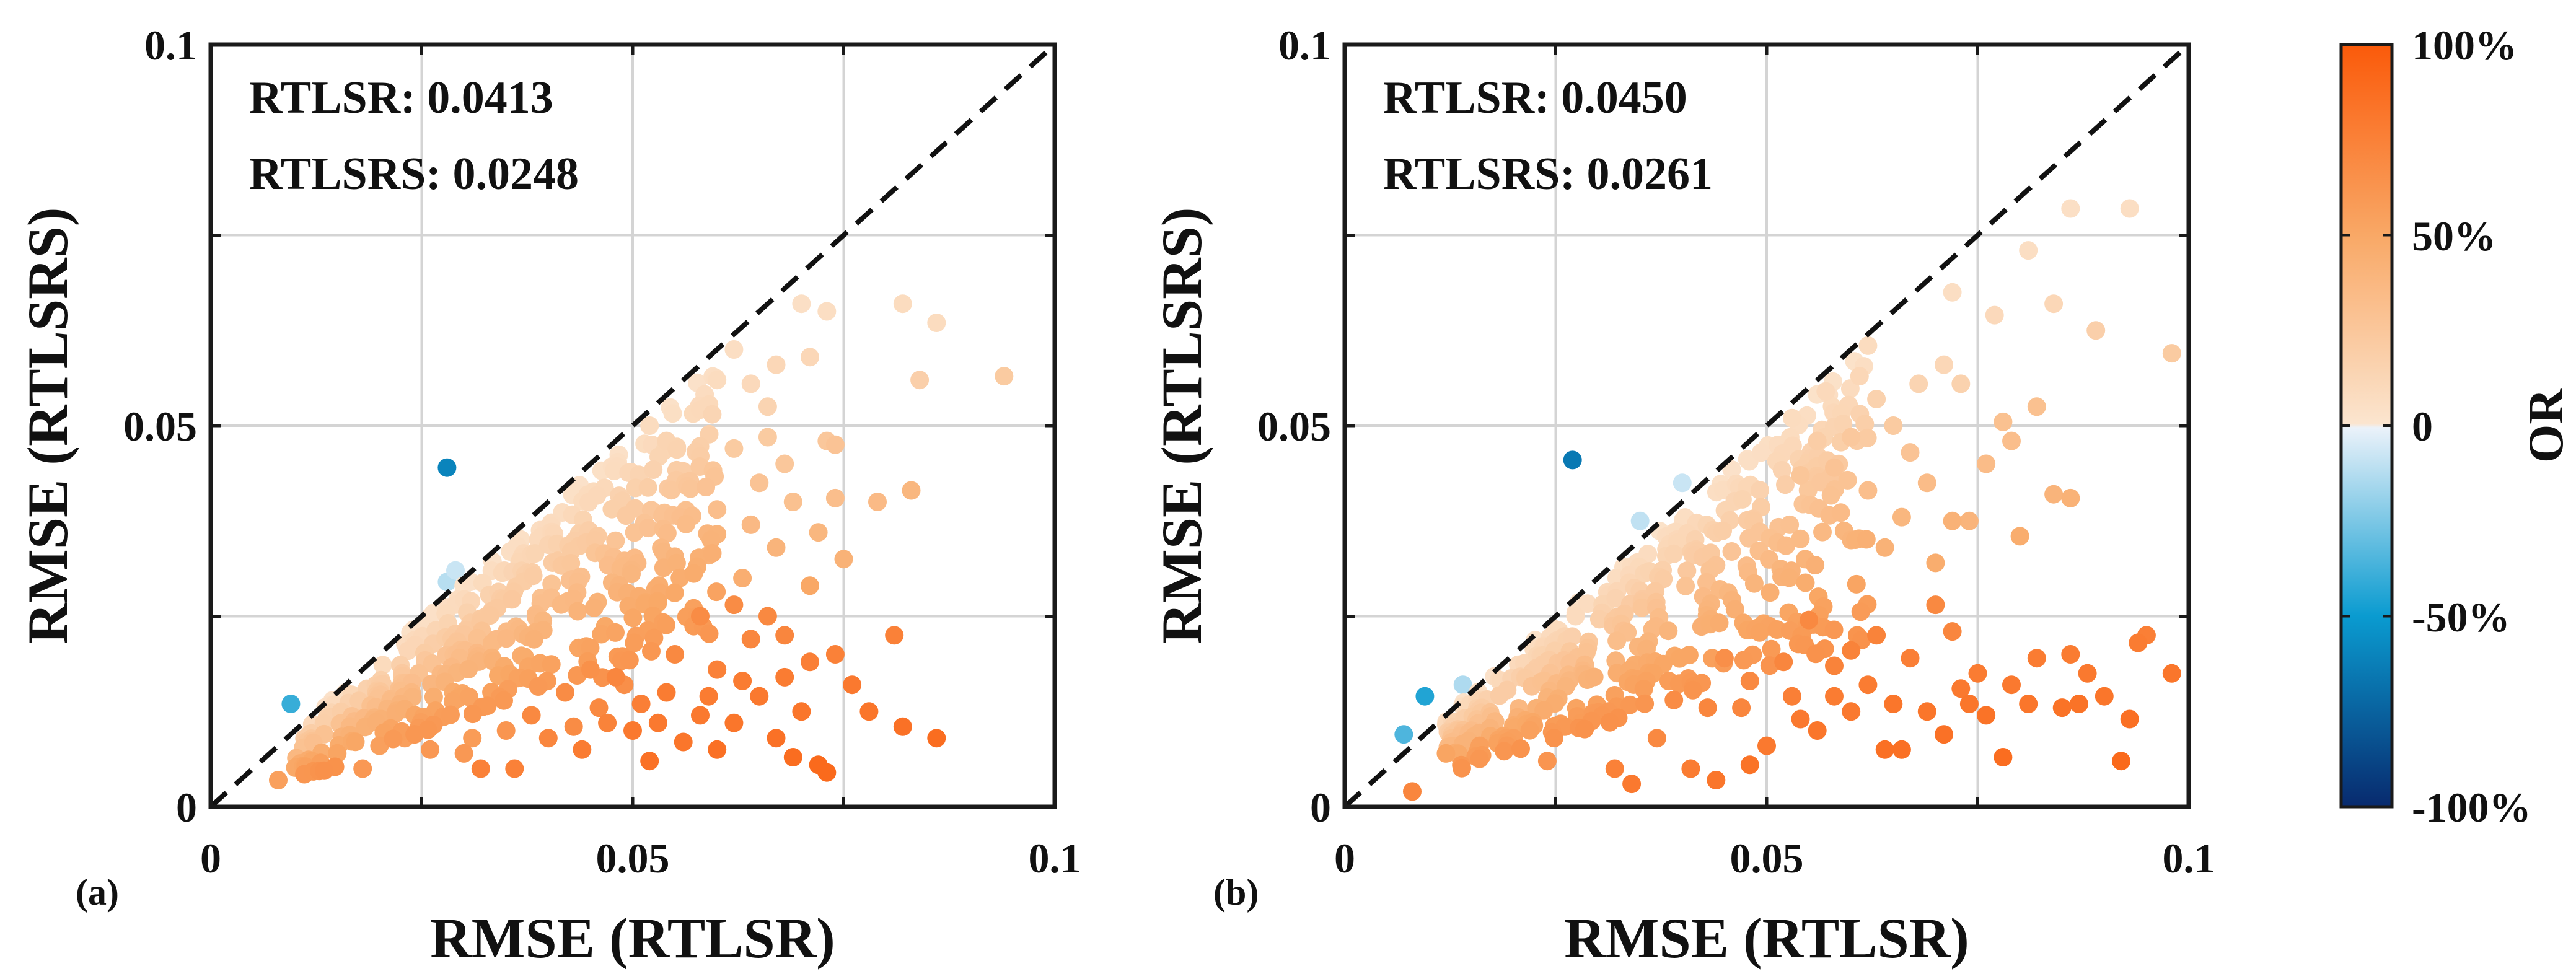 The image size is (2576, 979). What do you see at coordinates (2461, 617) in the screenshot?
I see `colorbar-label-minus50: -50%` at bounding box center [2461, 617].